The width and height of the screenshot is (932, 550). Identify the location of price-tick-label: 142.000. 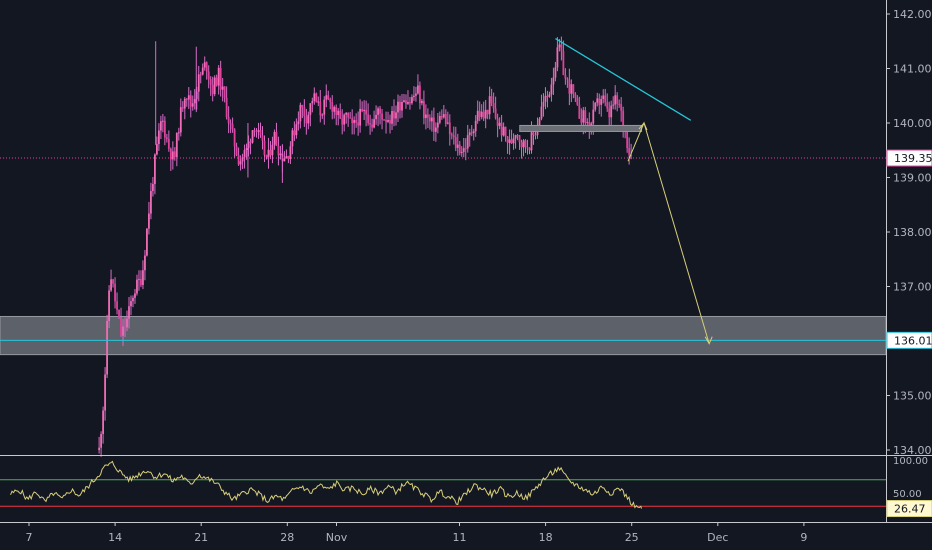
(912, 14).